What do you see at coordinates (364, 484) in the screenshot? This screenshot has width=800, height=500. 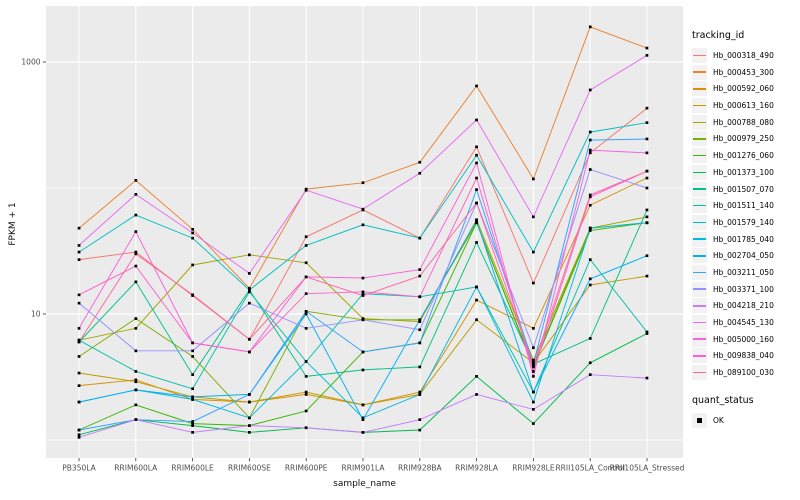 I see `x-axis-title: sample_name` at bounding box center [364, 484].